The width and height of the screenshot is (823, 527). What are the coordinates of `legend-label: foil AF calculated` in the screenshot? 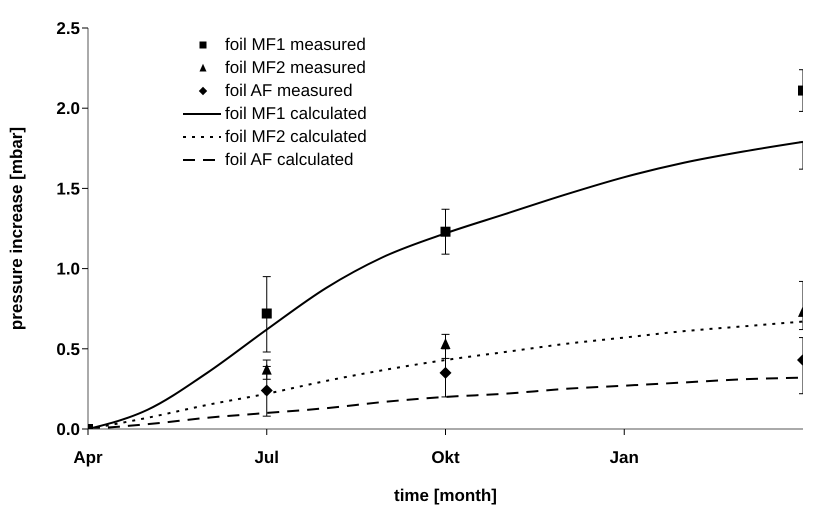 It's located at (289, 160).